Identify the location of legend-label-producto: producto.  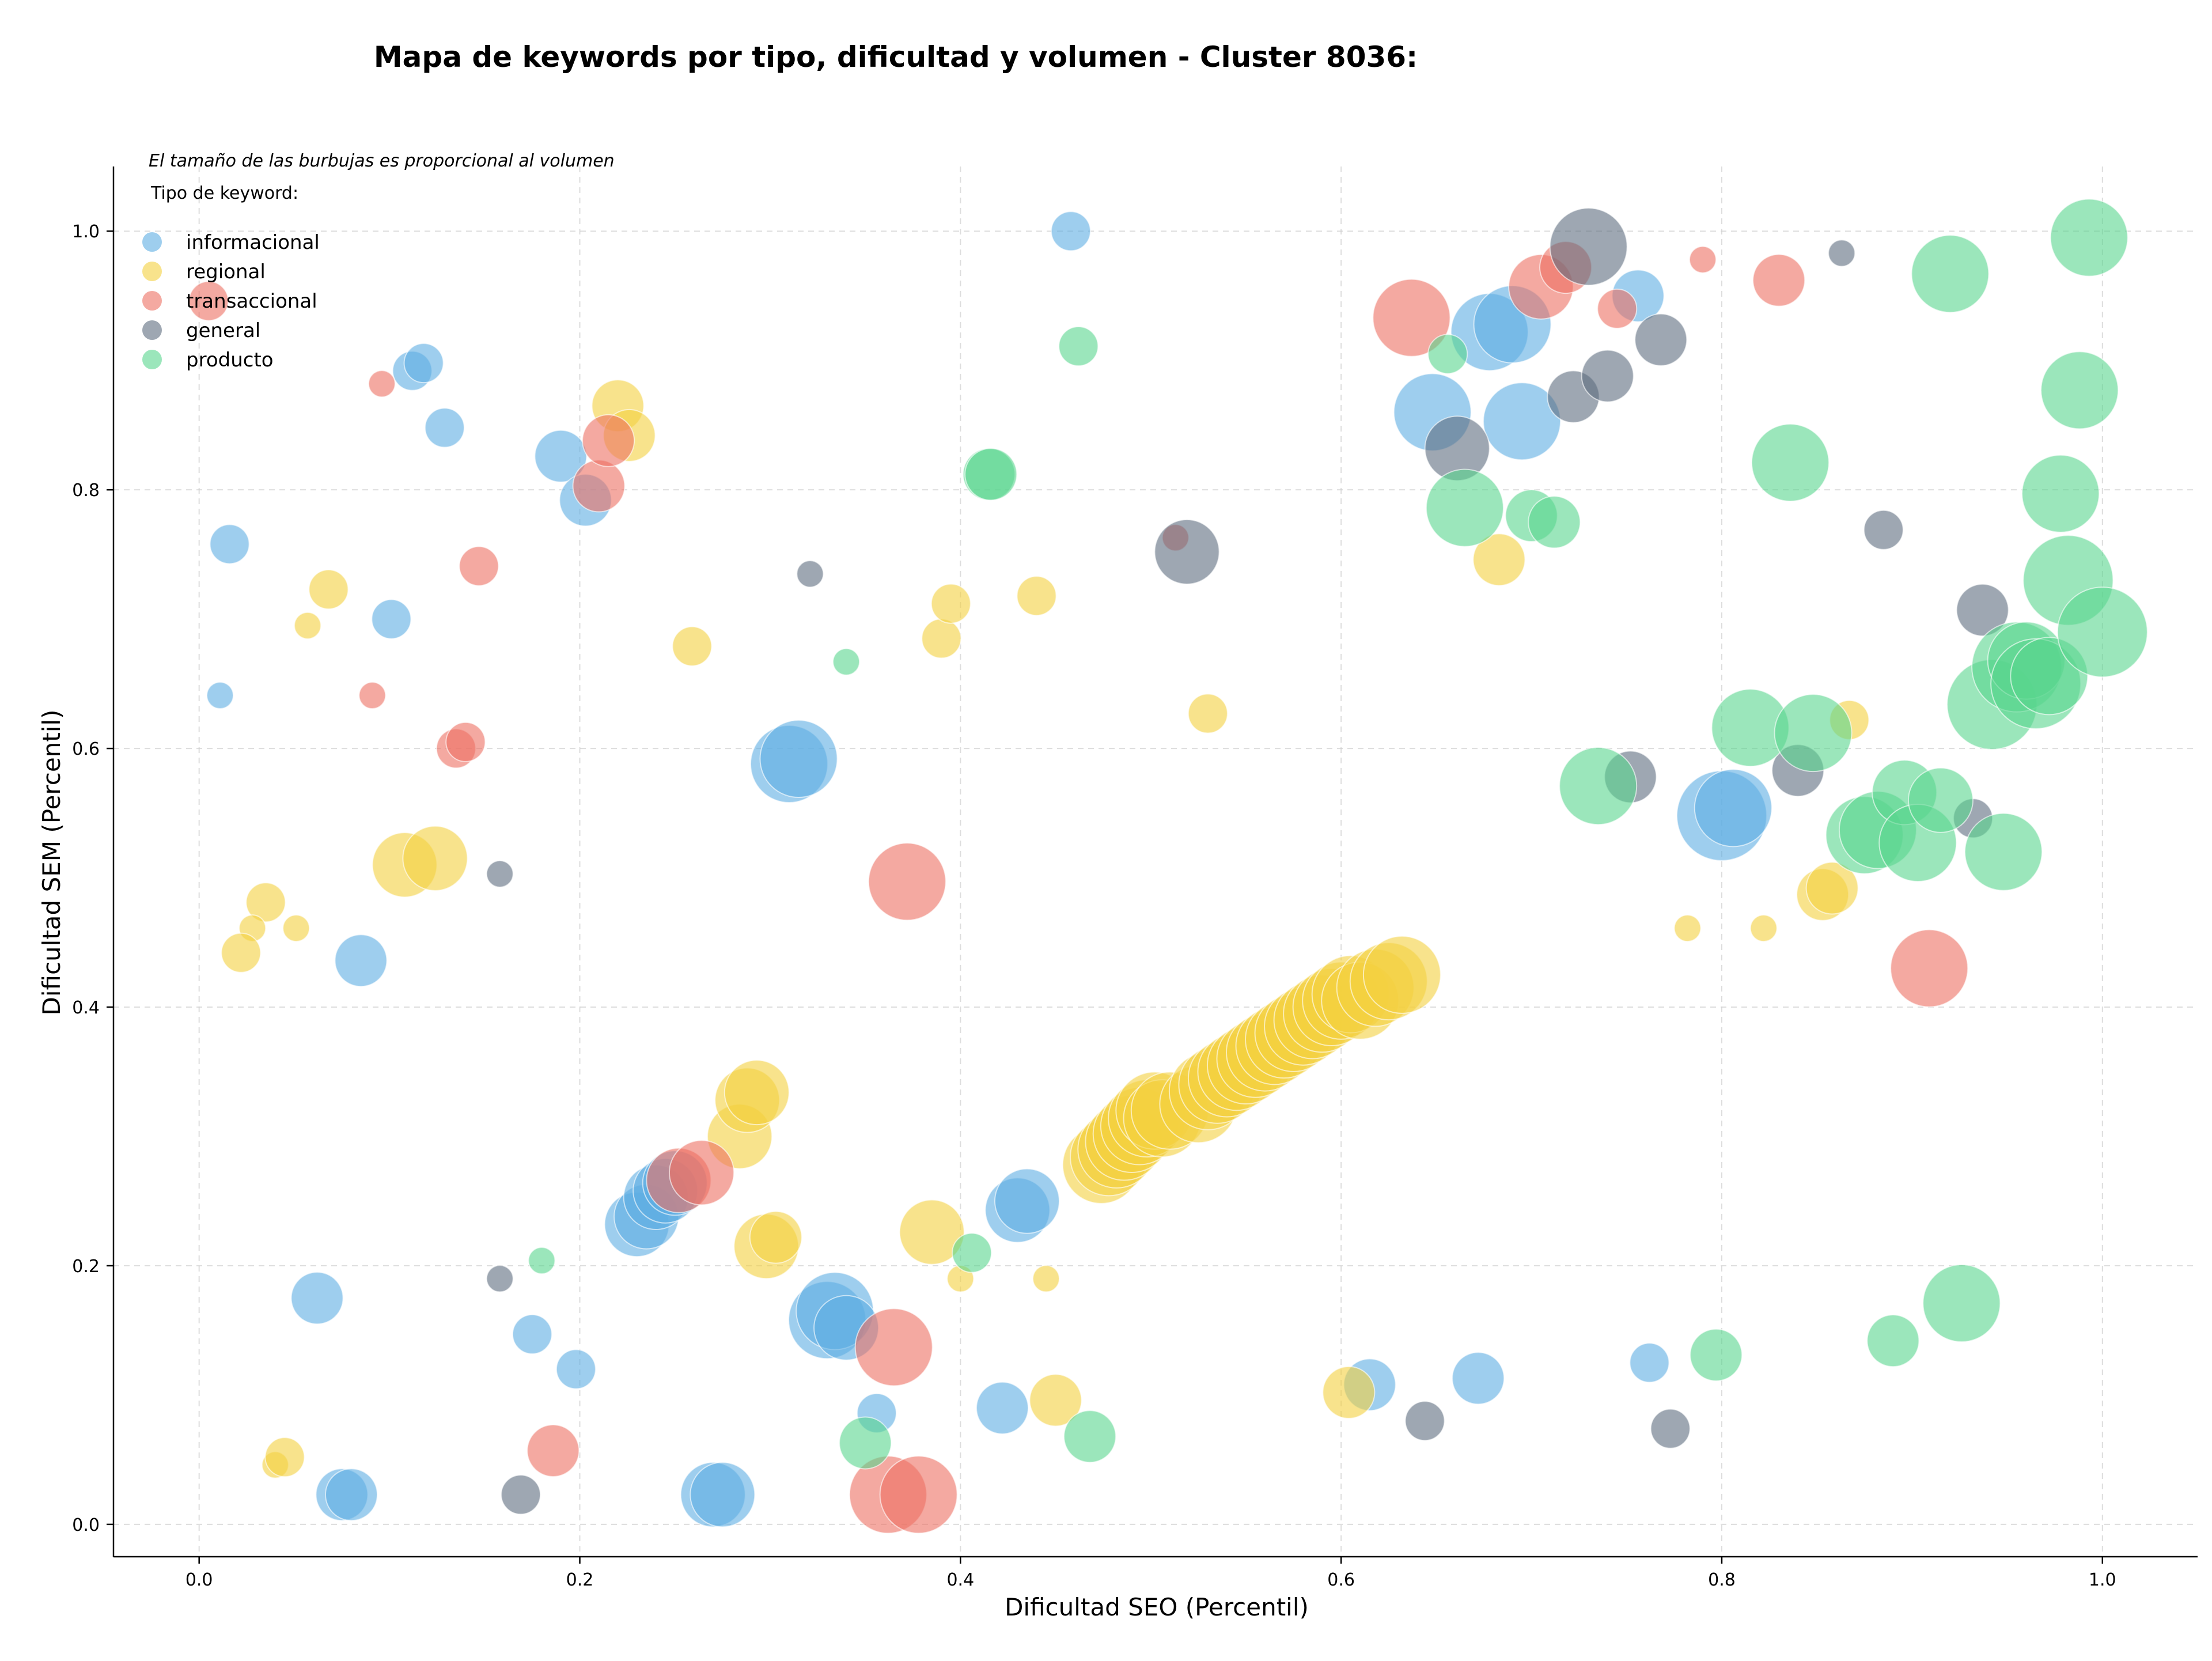
(230, 360).